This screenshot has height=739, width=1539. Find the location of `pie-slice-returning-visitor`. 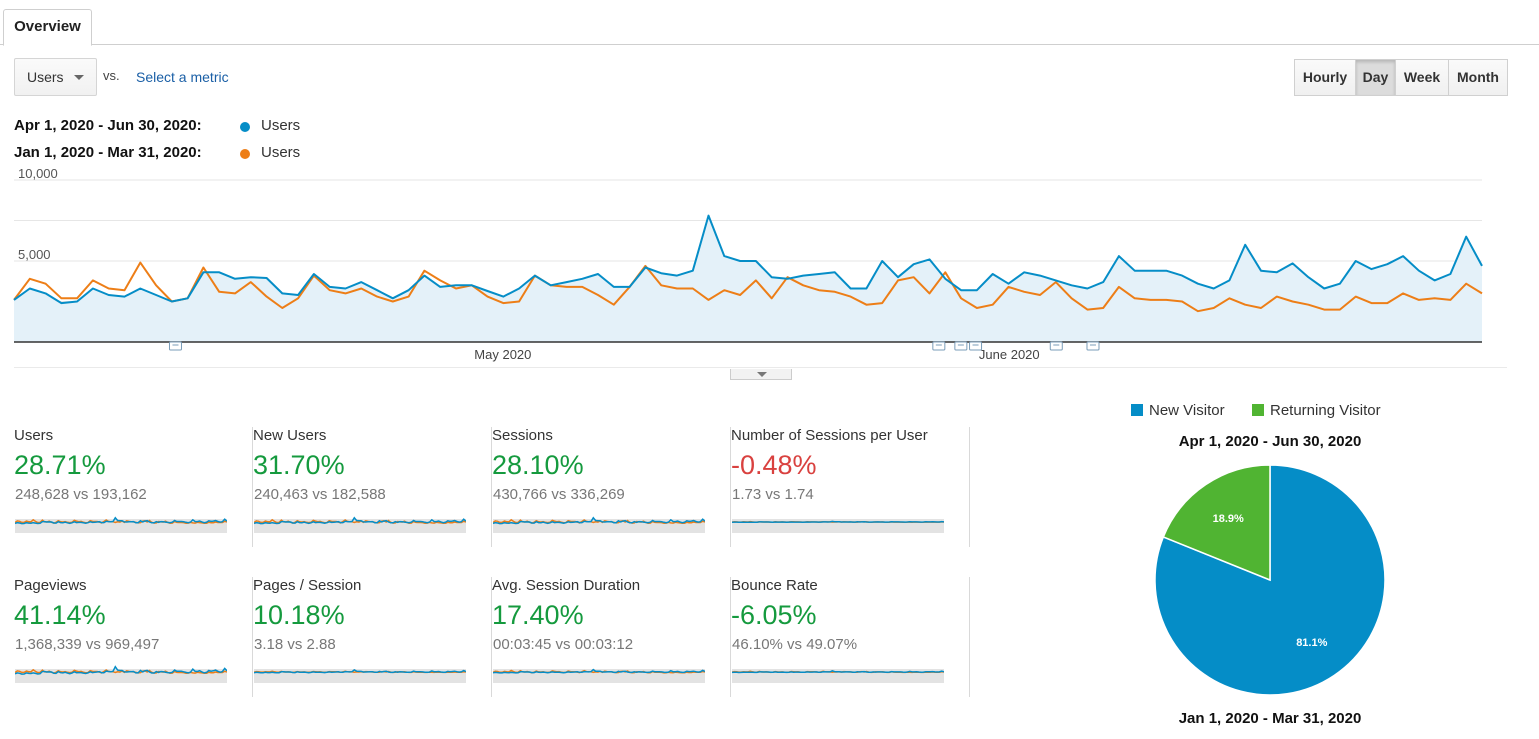

pie-slice-returning-visitor is located at coordinates (1216, 523).